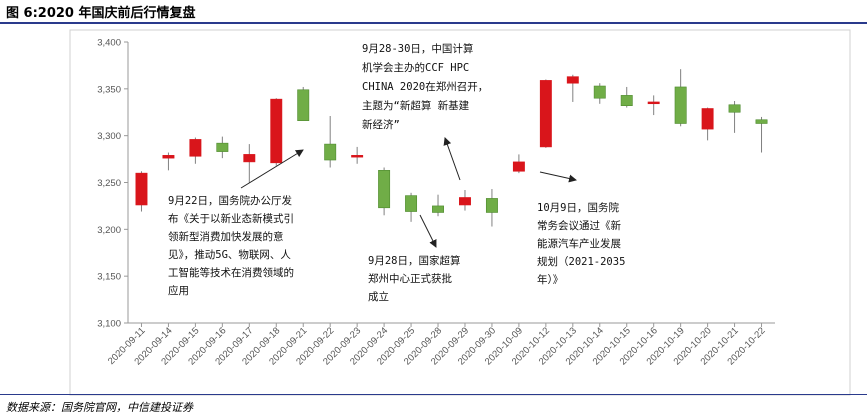 The height and width of the screenshot is (420, 867). I want to click on y-tick-labels: 3,100 3,150 3,200 3,250 3,300 3,350 3,400, so click(112, 184).